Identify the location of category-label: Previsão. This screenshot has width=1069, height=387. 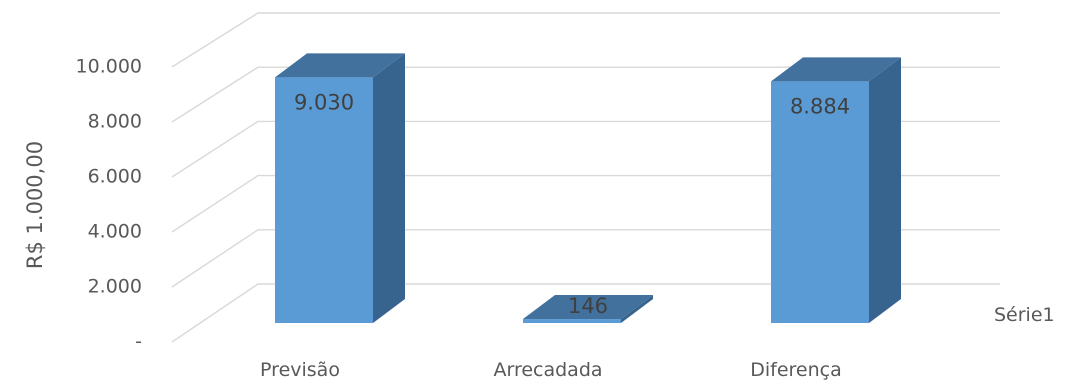
(300, 370).